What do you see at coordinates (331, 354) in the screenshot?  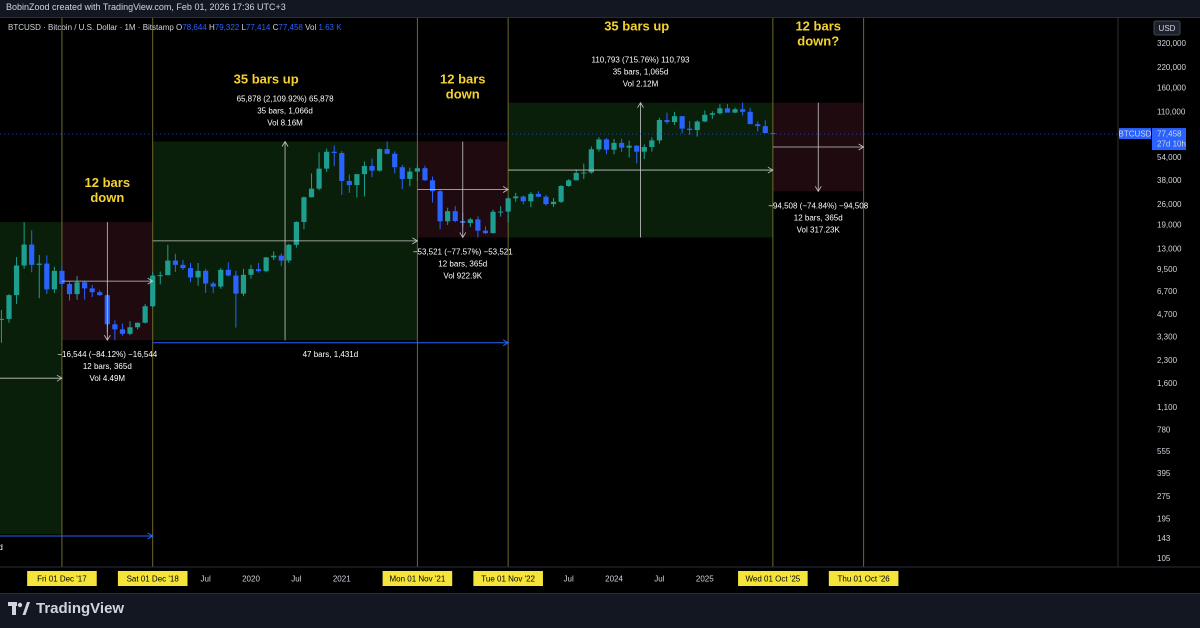 I see `date-range-text: 47 bars, 1,431d` at bounding box center [331, 354].